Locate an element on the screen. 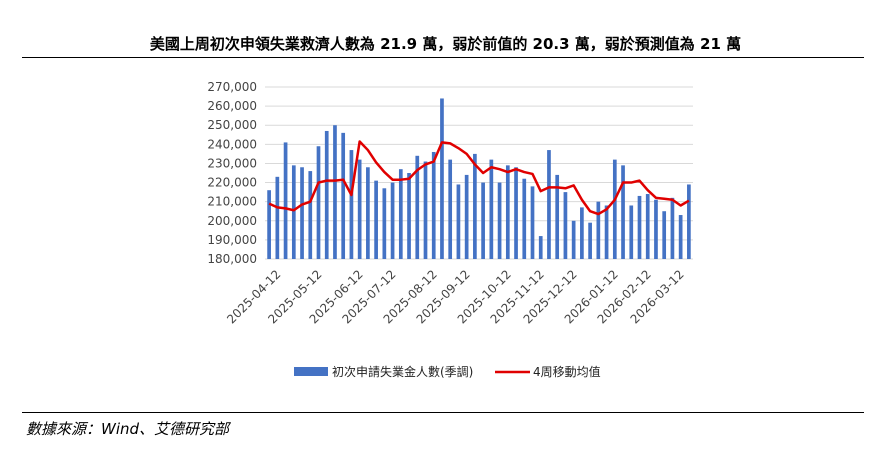 The height and width of the screenshot is (468, 891). line-series is located at coordinates (479, 178).